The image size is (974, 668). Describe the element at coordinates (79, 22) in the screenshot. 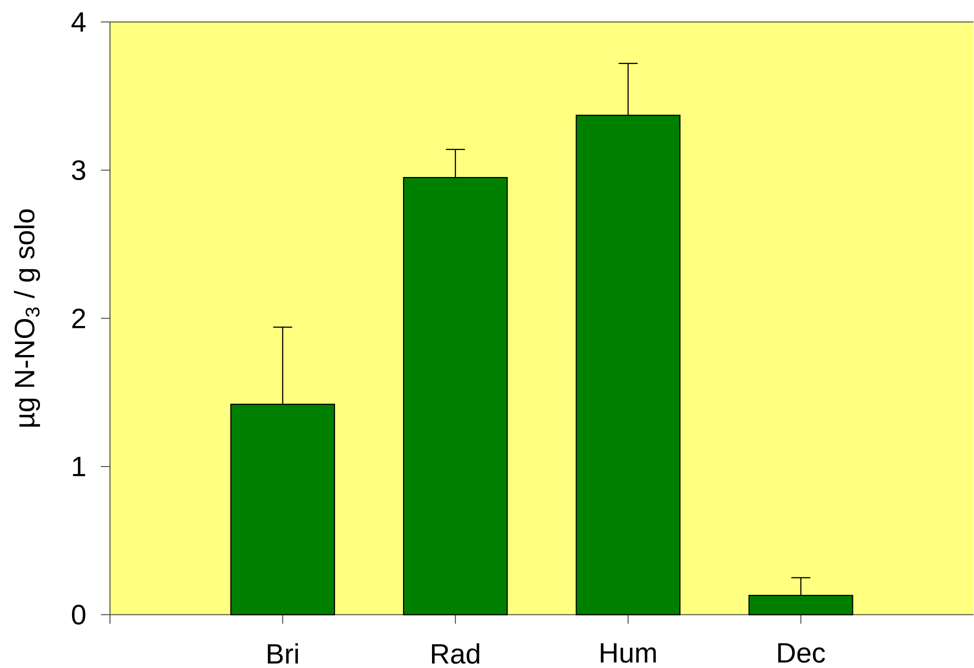

I see `y-tick-label: 4` at that location.